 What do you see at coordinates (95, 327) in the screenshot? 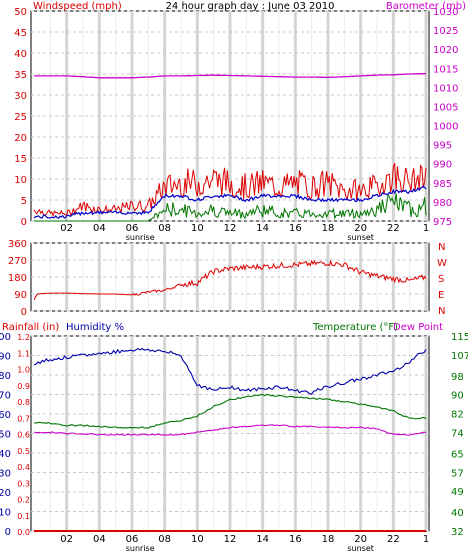
I see `humidity-label: Humidity %` at bounding box center [95, 327].